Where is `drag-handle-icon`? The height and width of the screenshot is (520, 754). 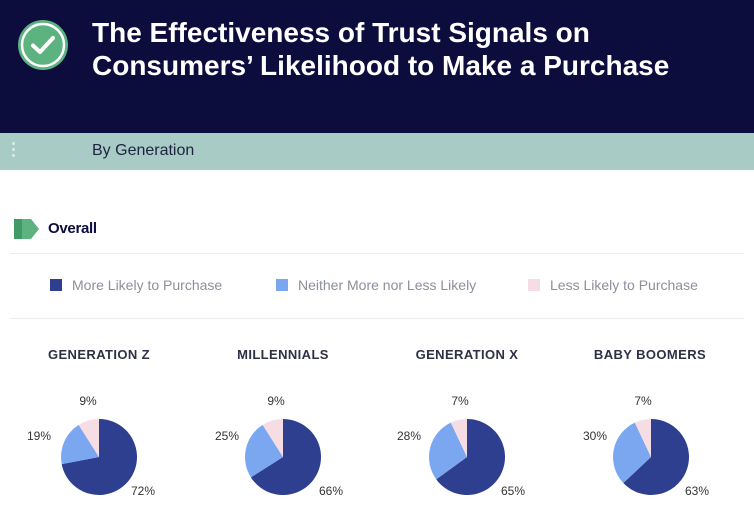
drag-handle-icon is located at coordinates (14, 152).